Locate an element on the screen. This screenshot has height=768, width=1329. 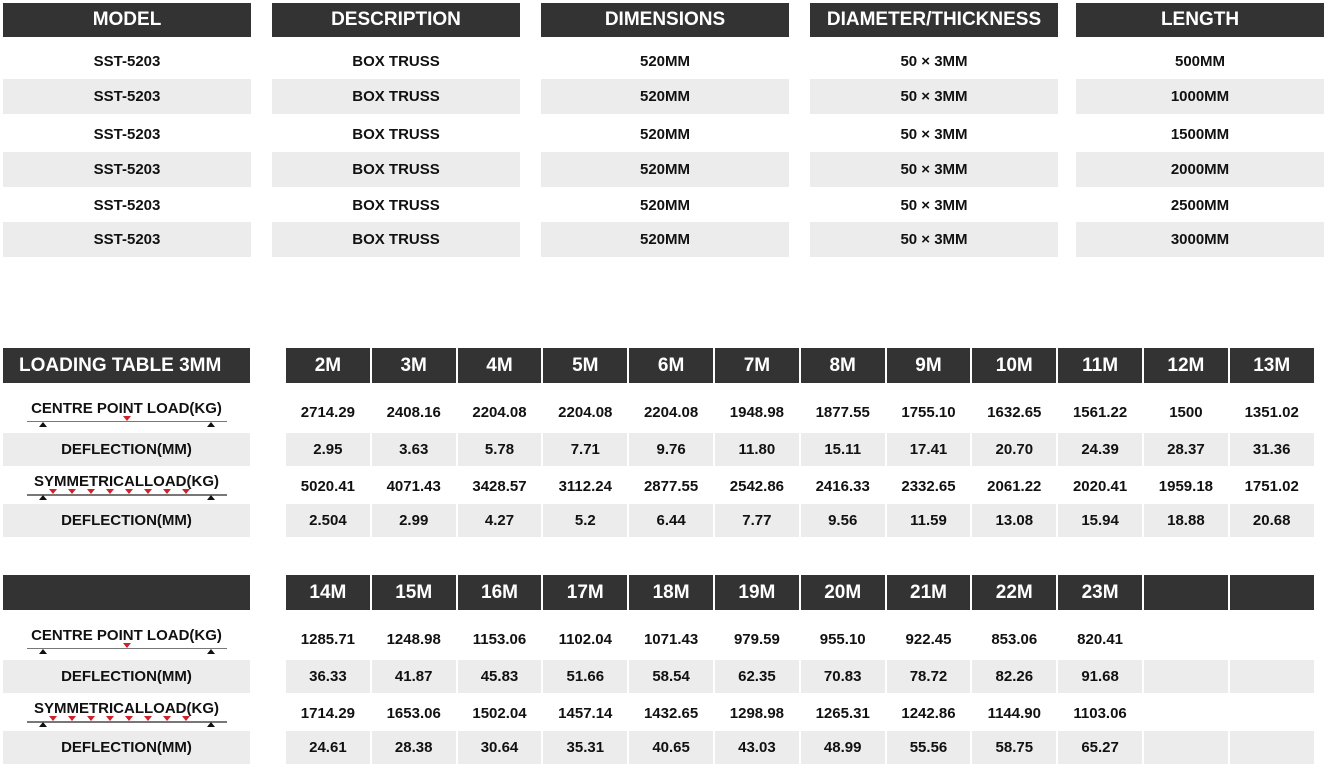
table-cell: 24.61 is located at coordinates (328, 747).